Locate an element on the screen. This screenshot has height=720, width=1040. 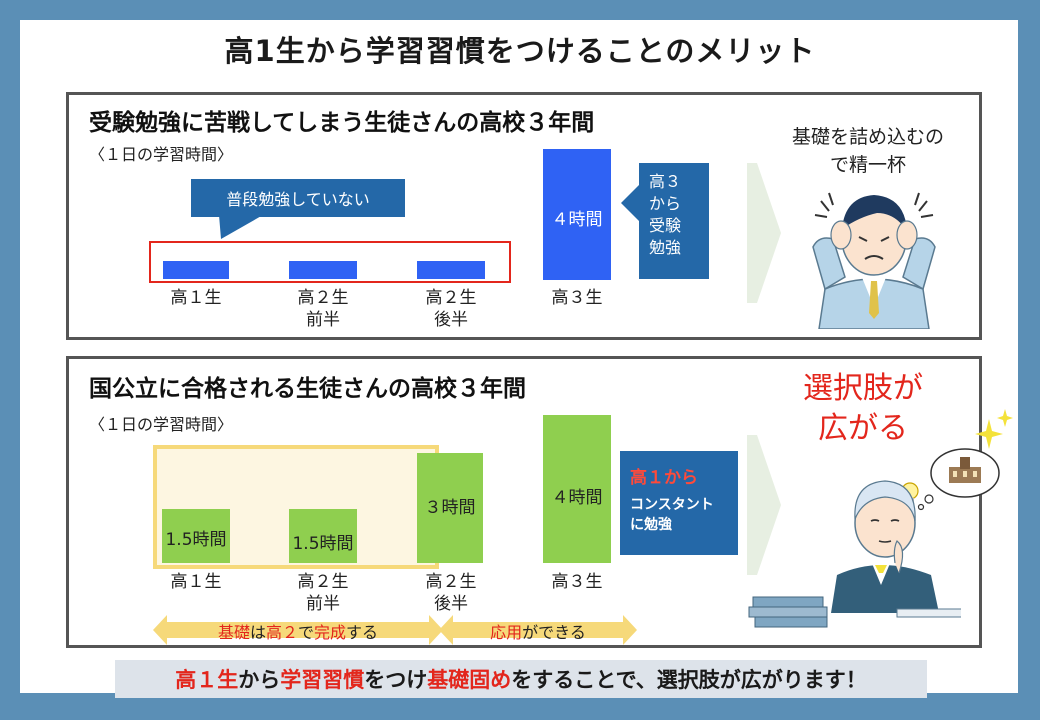
options-widen-text: 選択肢が 広がる is located at coordinates (863, 408).